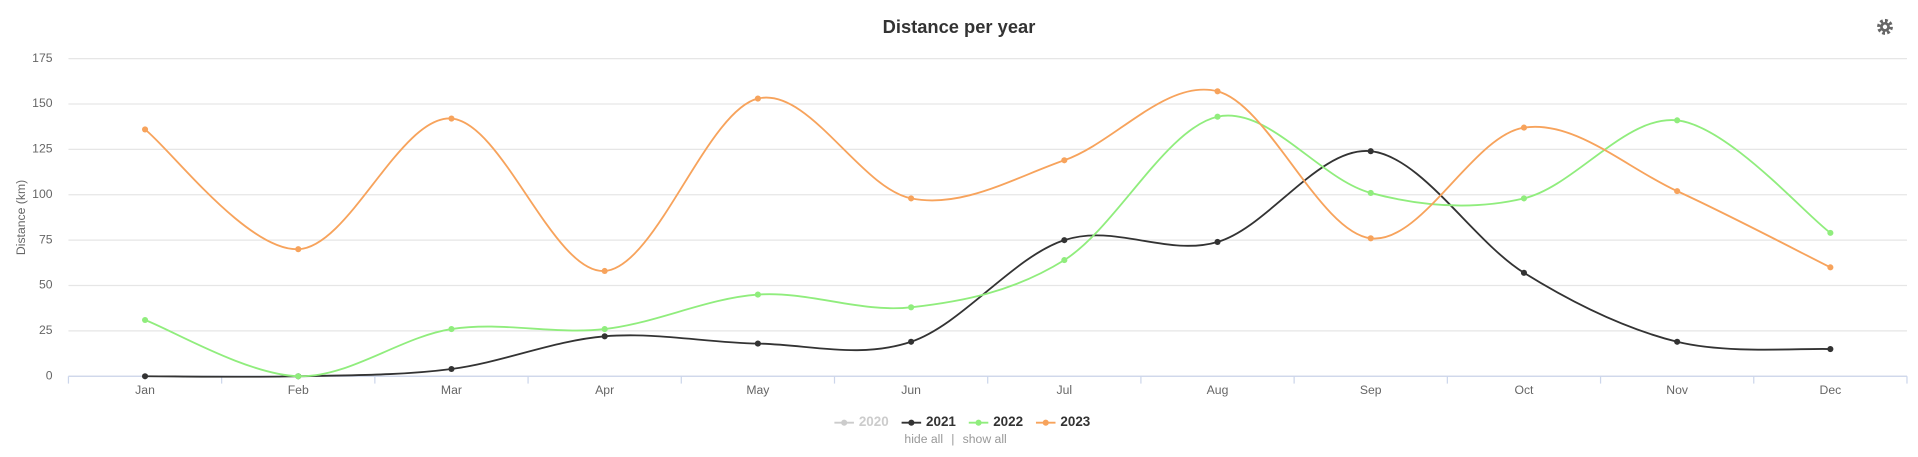 This screenshot has height=457, width=1918. I want to click on legend-item: 2020, so click(874, 421).